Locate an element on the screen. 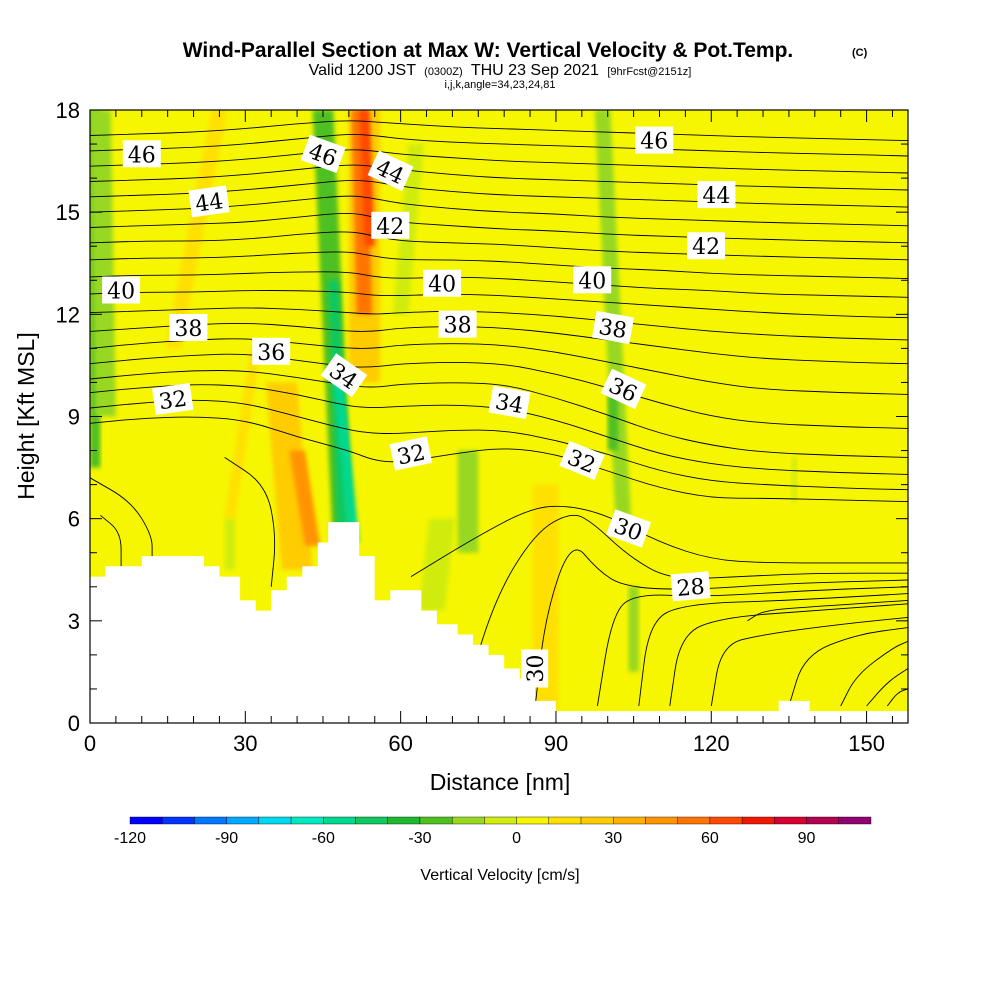 The width and height of the screenshot is (1000, 1000). x-tick-label: 120 is located at coordinates (711, 743).